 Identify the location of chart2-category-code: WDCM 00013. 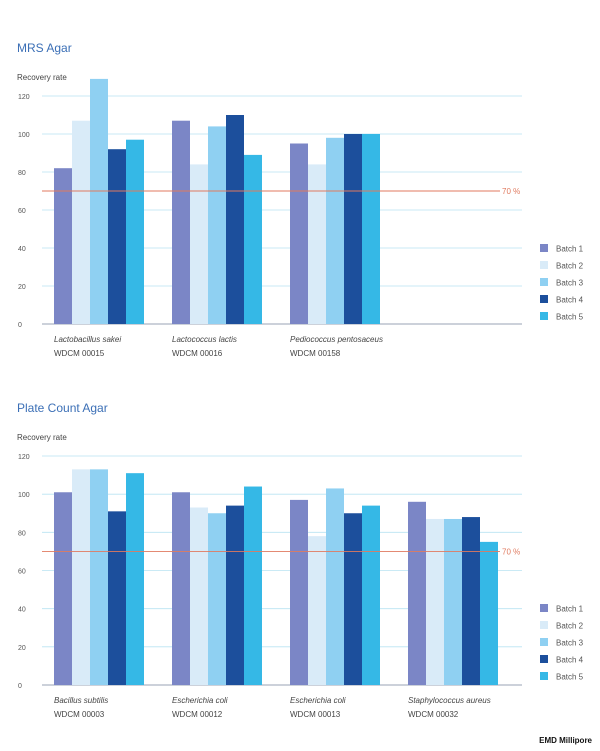
(315, 714).